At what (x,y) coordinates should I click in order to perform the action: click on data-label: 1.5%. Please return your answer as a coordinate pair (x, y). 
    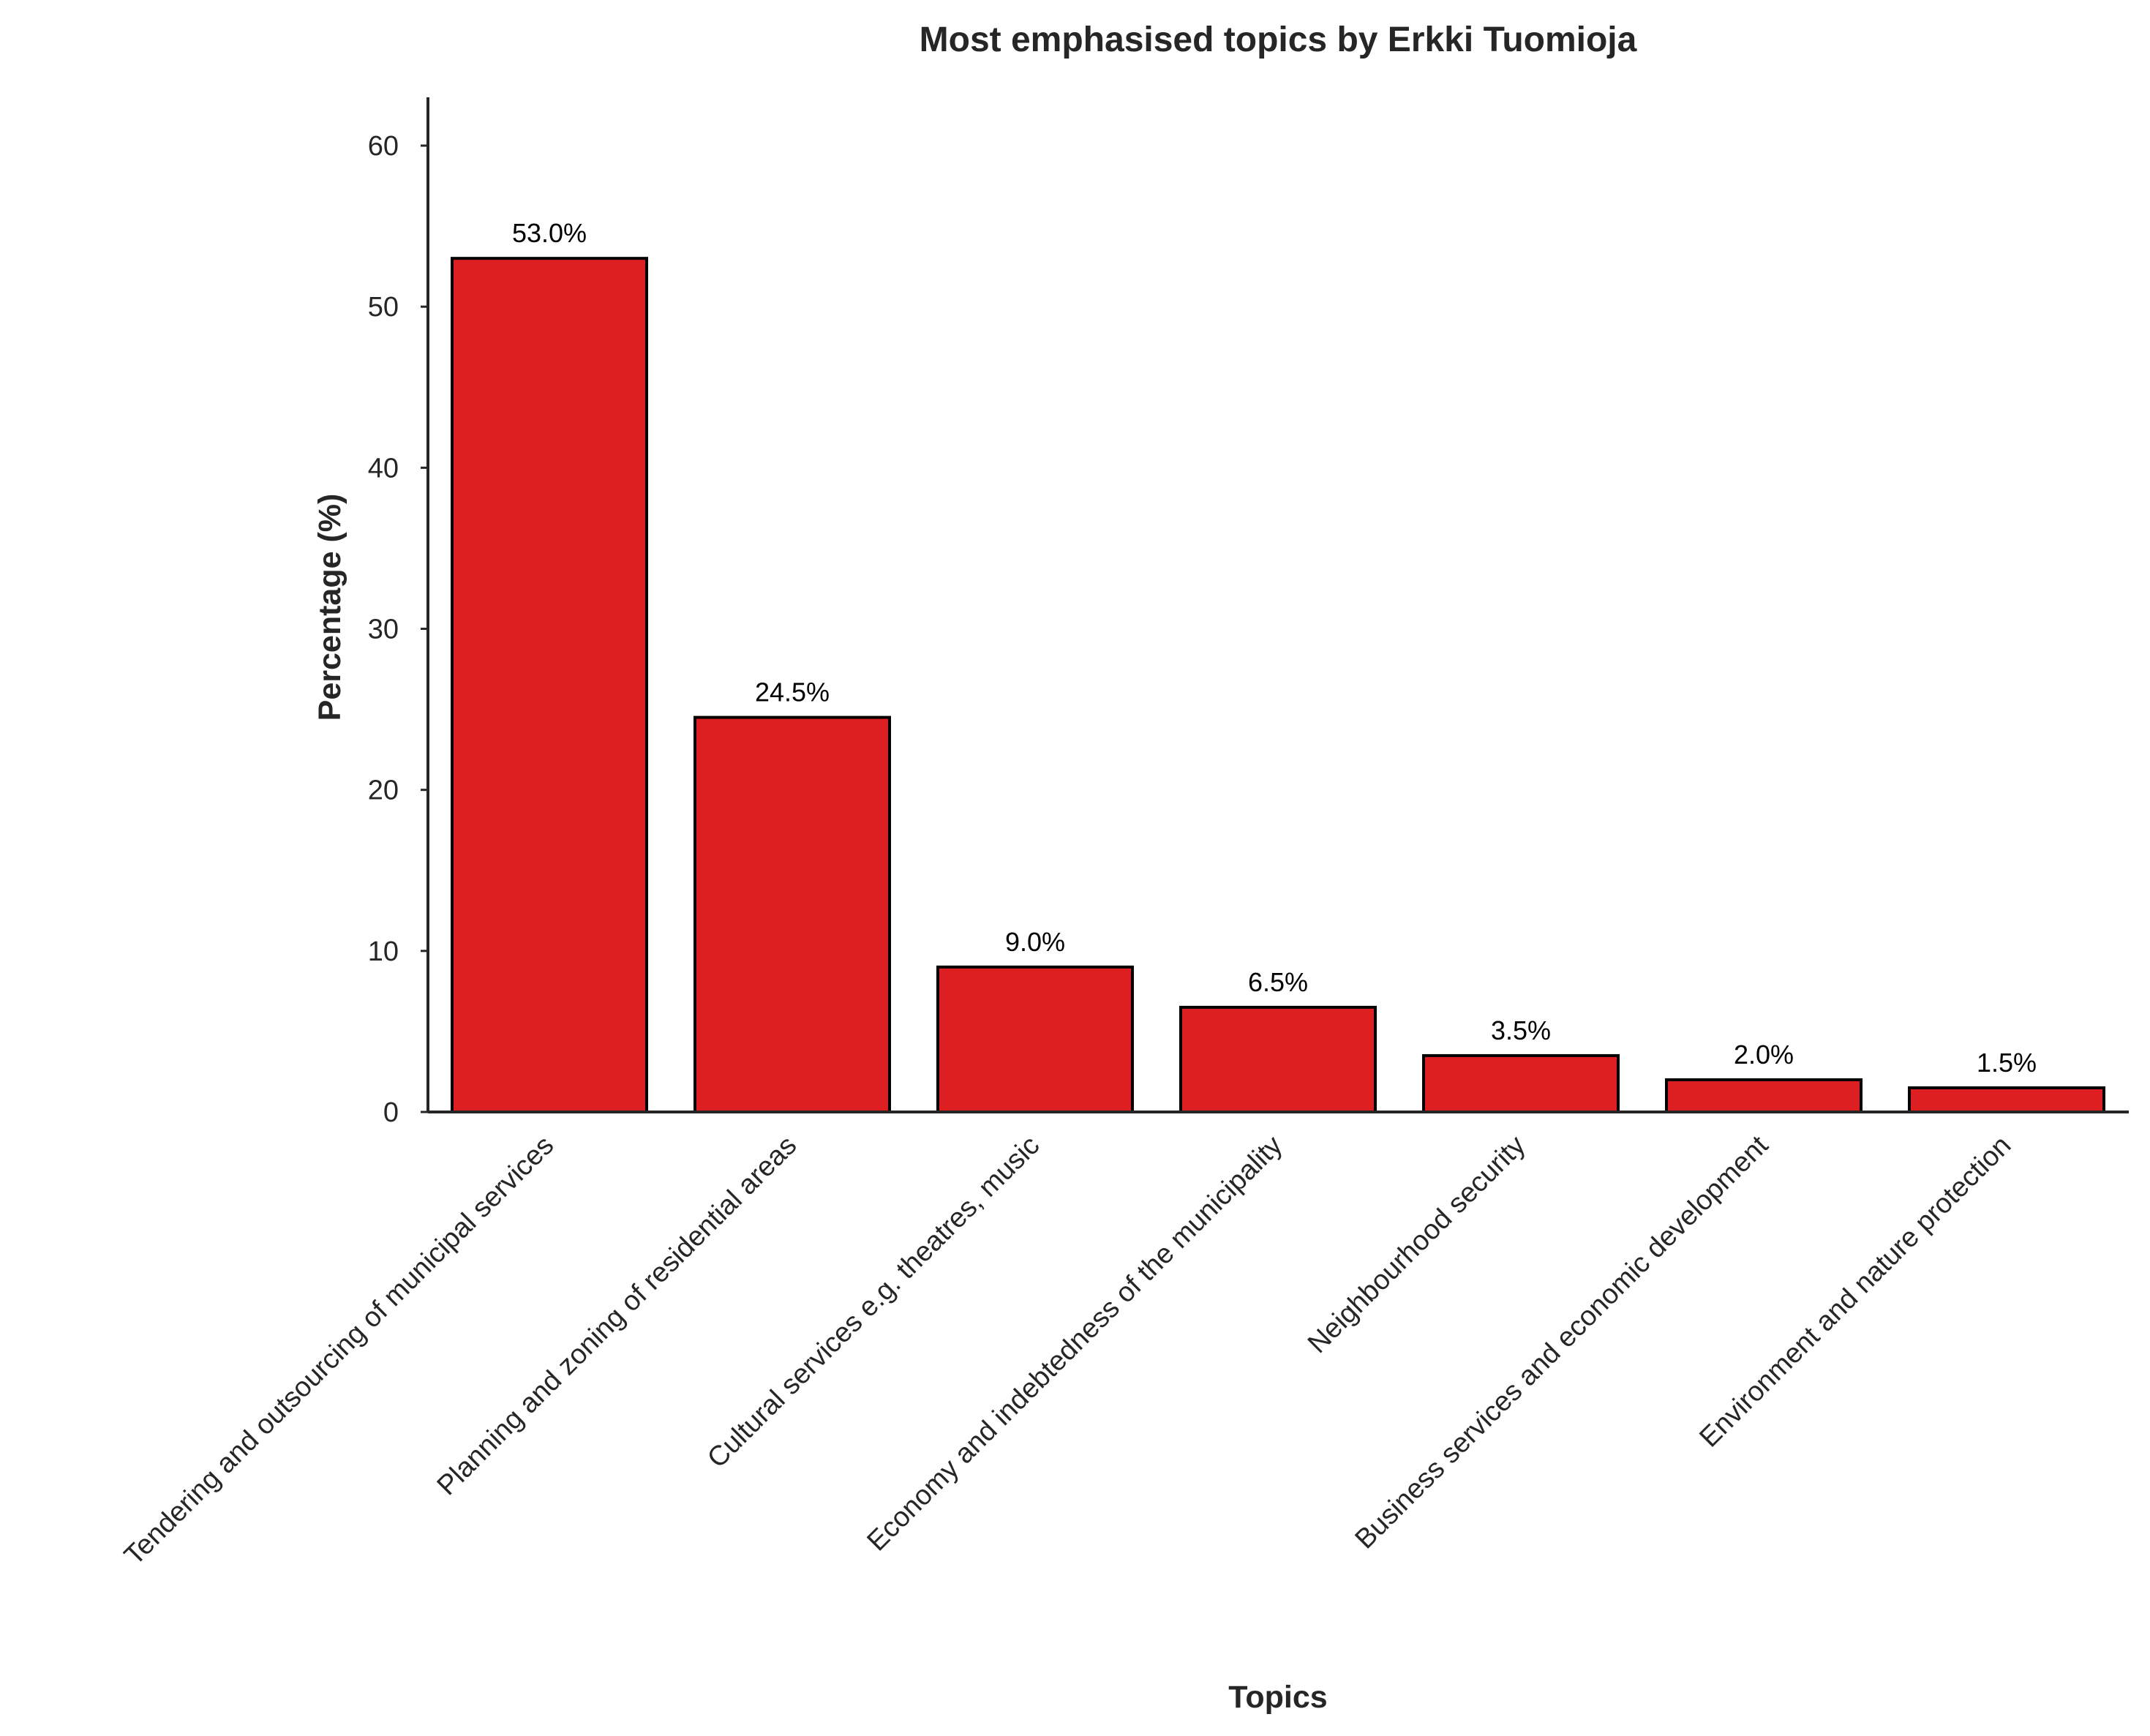
    Looking at the image, I should click on (2007, 1063).